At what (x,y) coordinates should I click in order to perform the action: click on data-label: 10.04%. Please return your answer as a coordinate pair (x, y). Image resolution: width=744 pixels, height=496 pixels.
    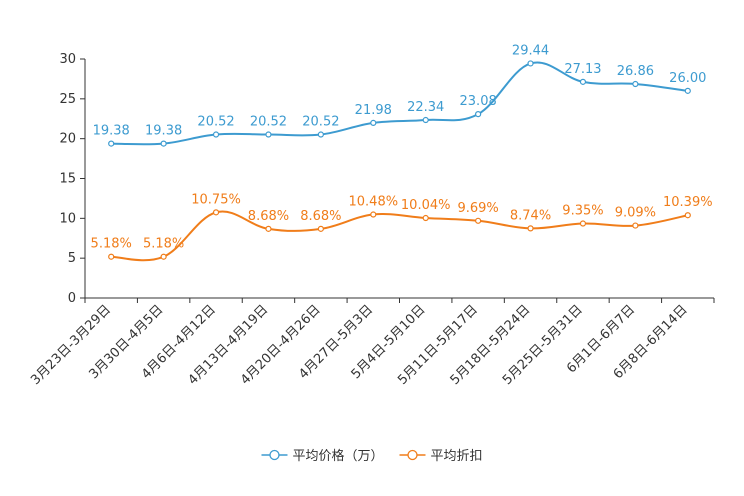
    Looking at the image, I should click on (426, 205).